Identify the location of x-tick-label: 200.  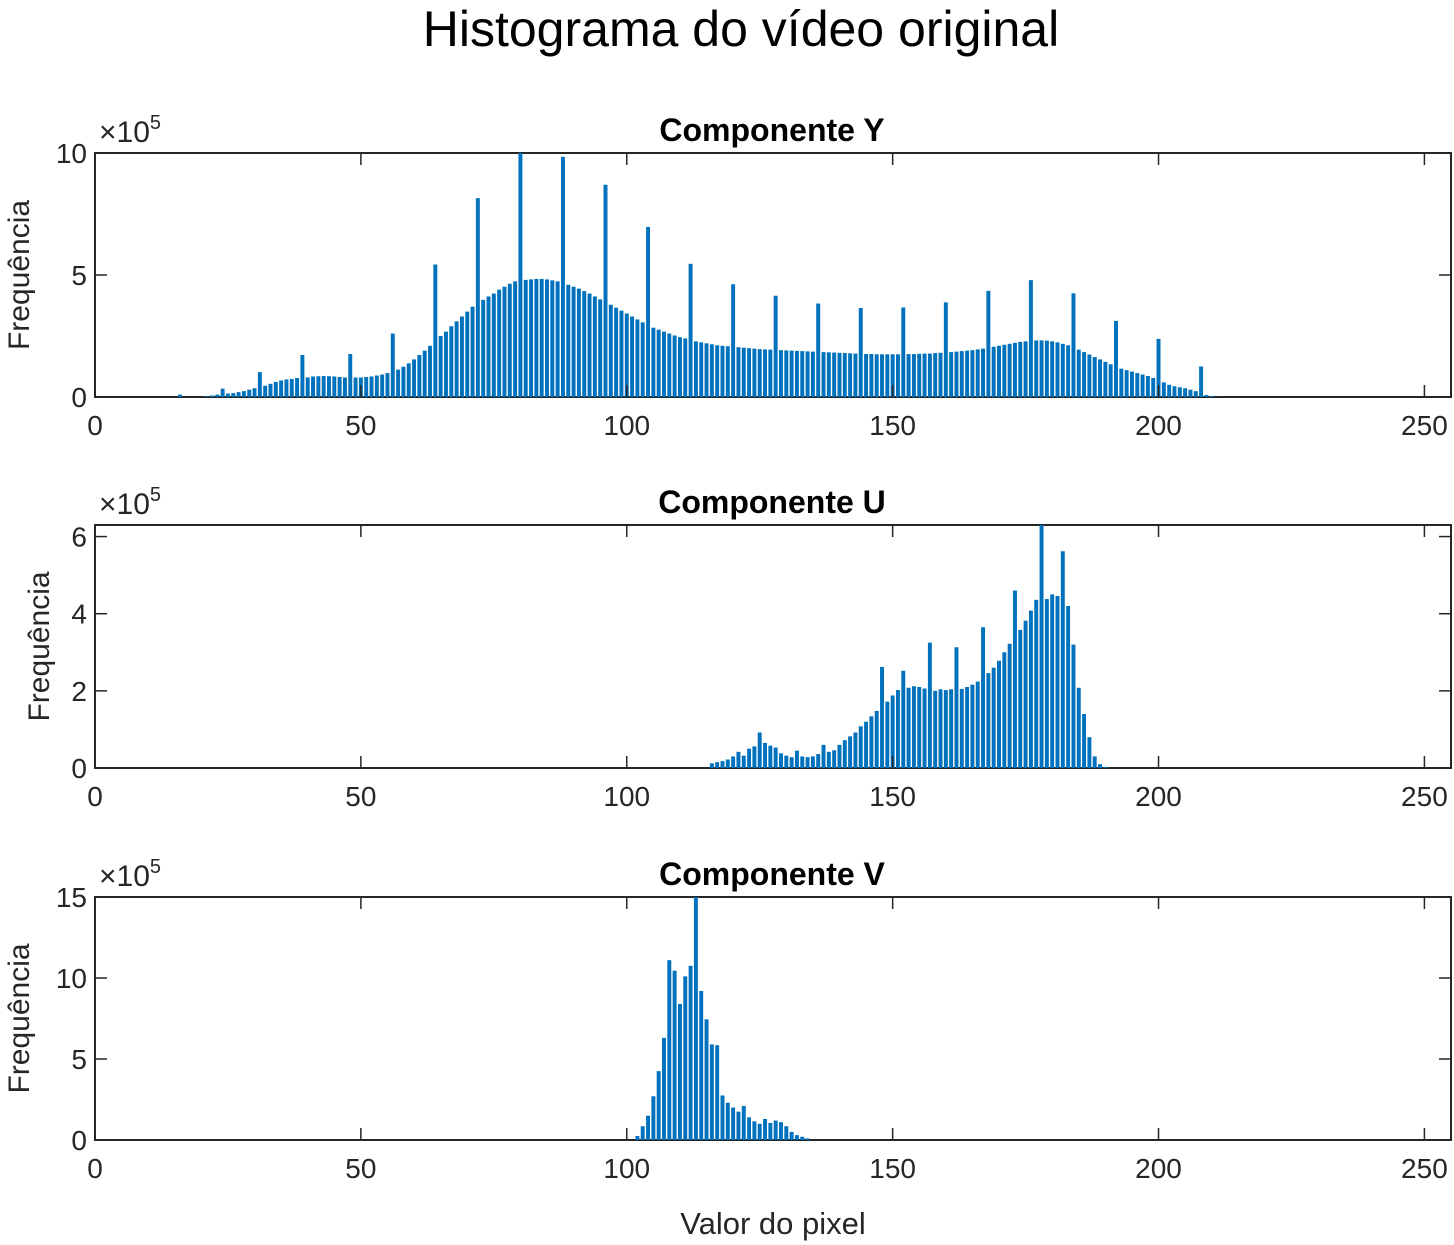
(1158, 1168).